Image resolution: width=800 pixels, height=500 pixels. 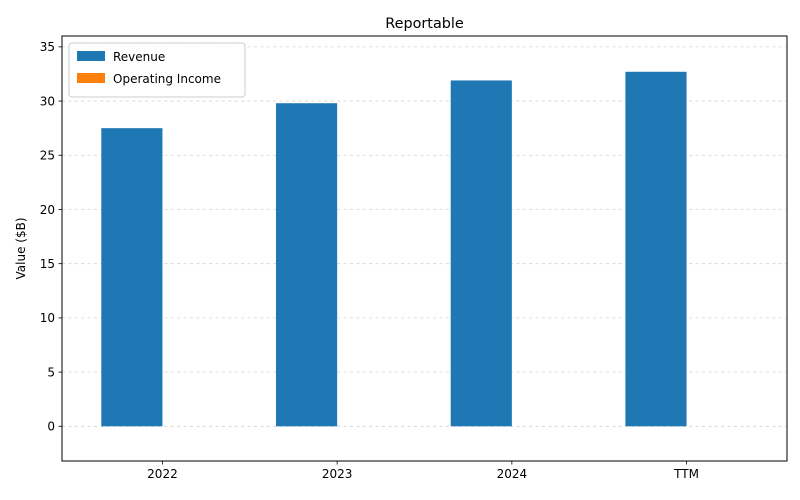 I want to click on bar-revenue-2023, so click(x=307, y=265).